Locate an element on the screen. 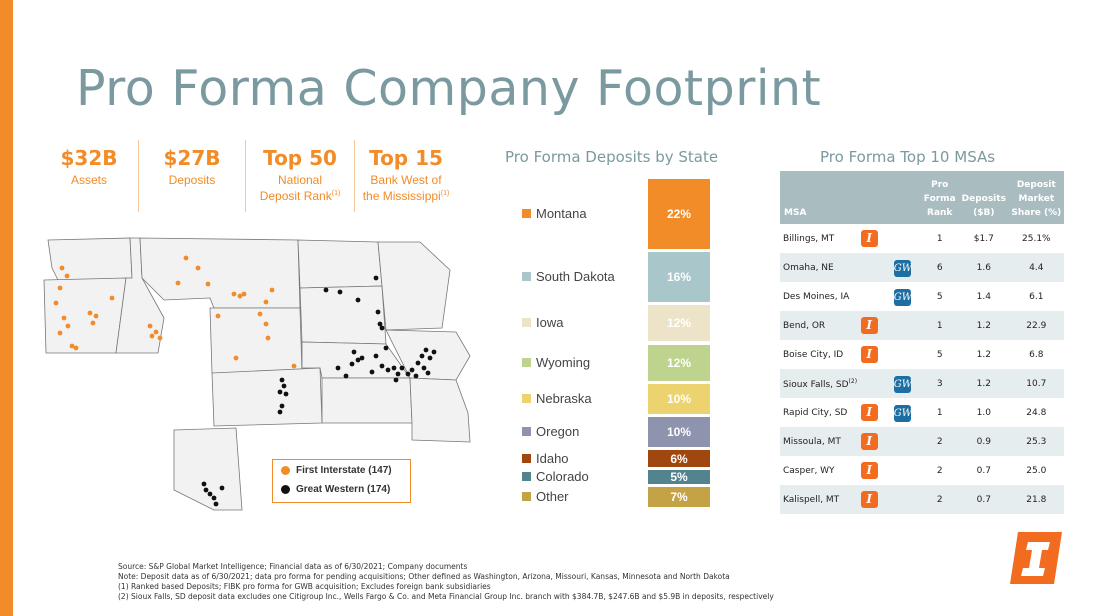 The image size is (1097, 616). header-line: Forma is located at coordinates (939, 199).